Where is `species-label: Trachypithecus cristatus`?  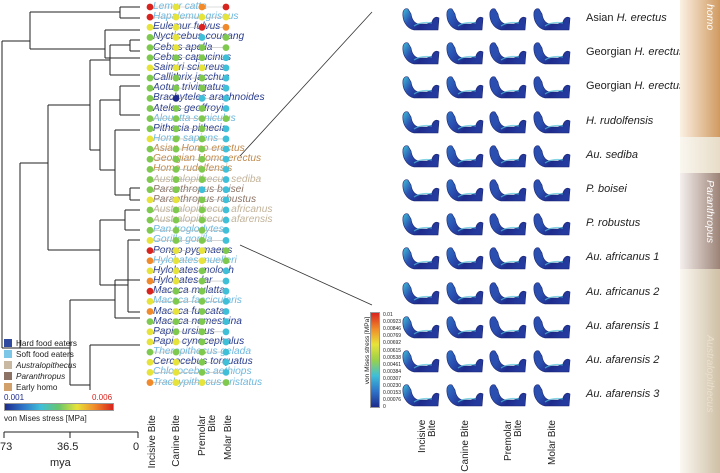
species-label: Trachypithecus cristatus is located at coordinates (208, 382).